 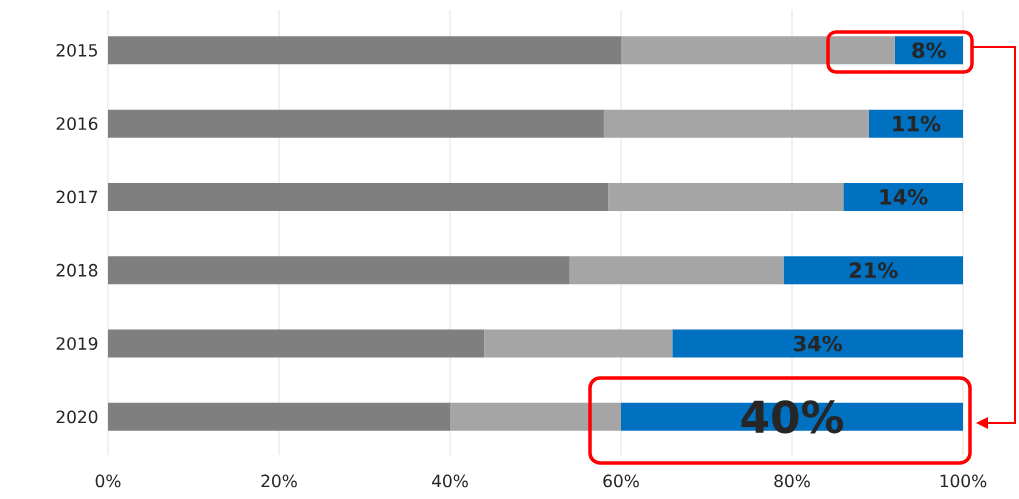 What do you see at coordinates (77, 197) in the screenshot?
I see `y-tick-label: 2017` at bounding box center [77, 197].